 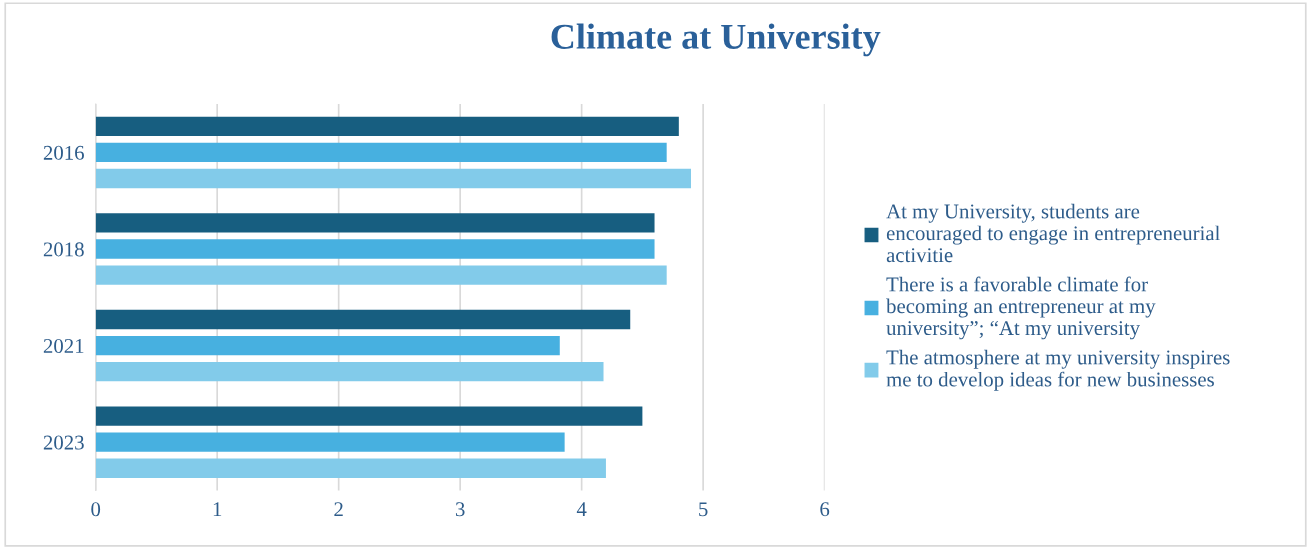 I want to click on y-tick-label: 2023, so click(x=63, y=442).